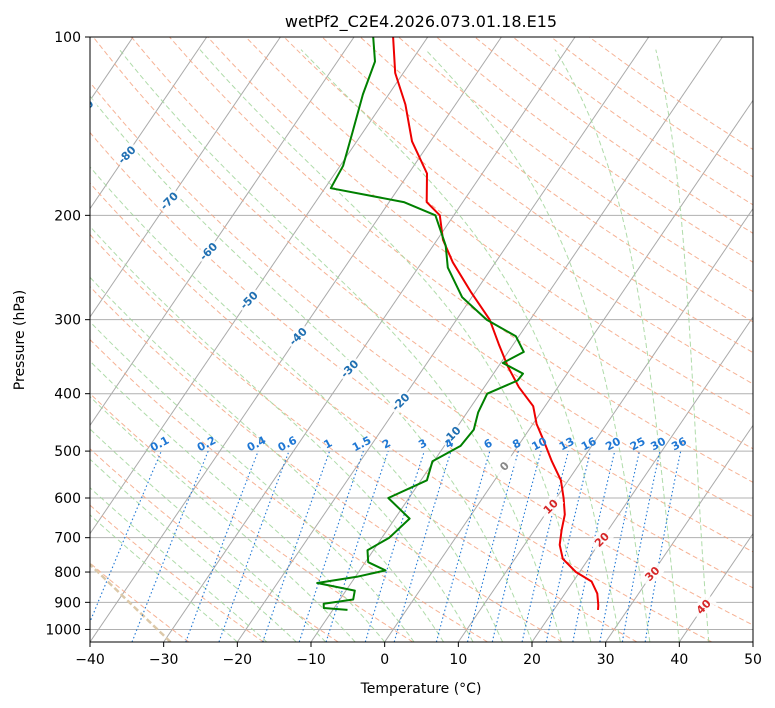  Describe the element at coordinates (540, 444) in the screenshot. I see `mixing-ratio-label: 10` at that location.